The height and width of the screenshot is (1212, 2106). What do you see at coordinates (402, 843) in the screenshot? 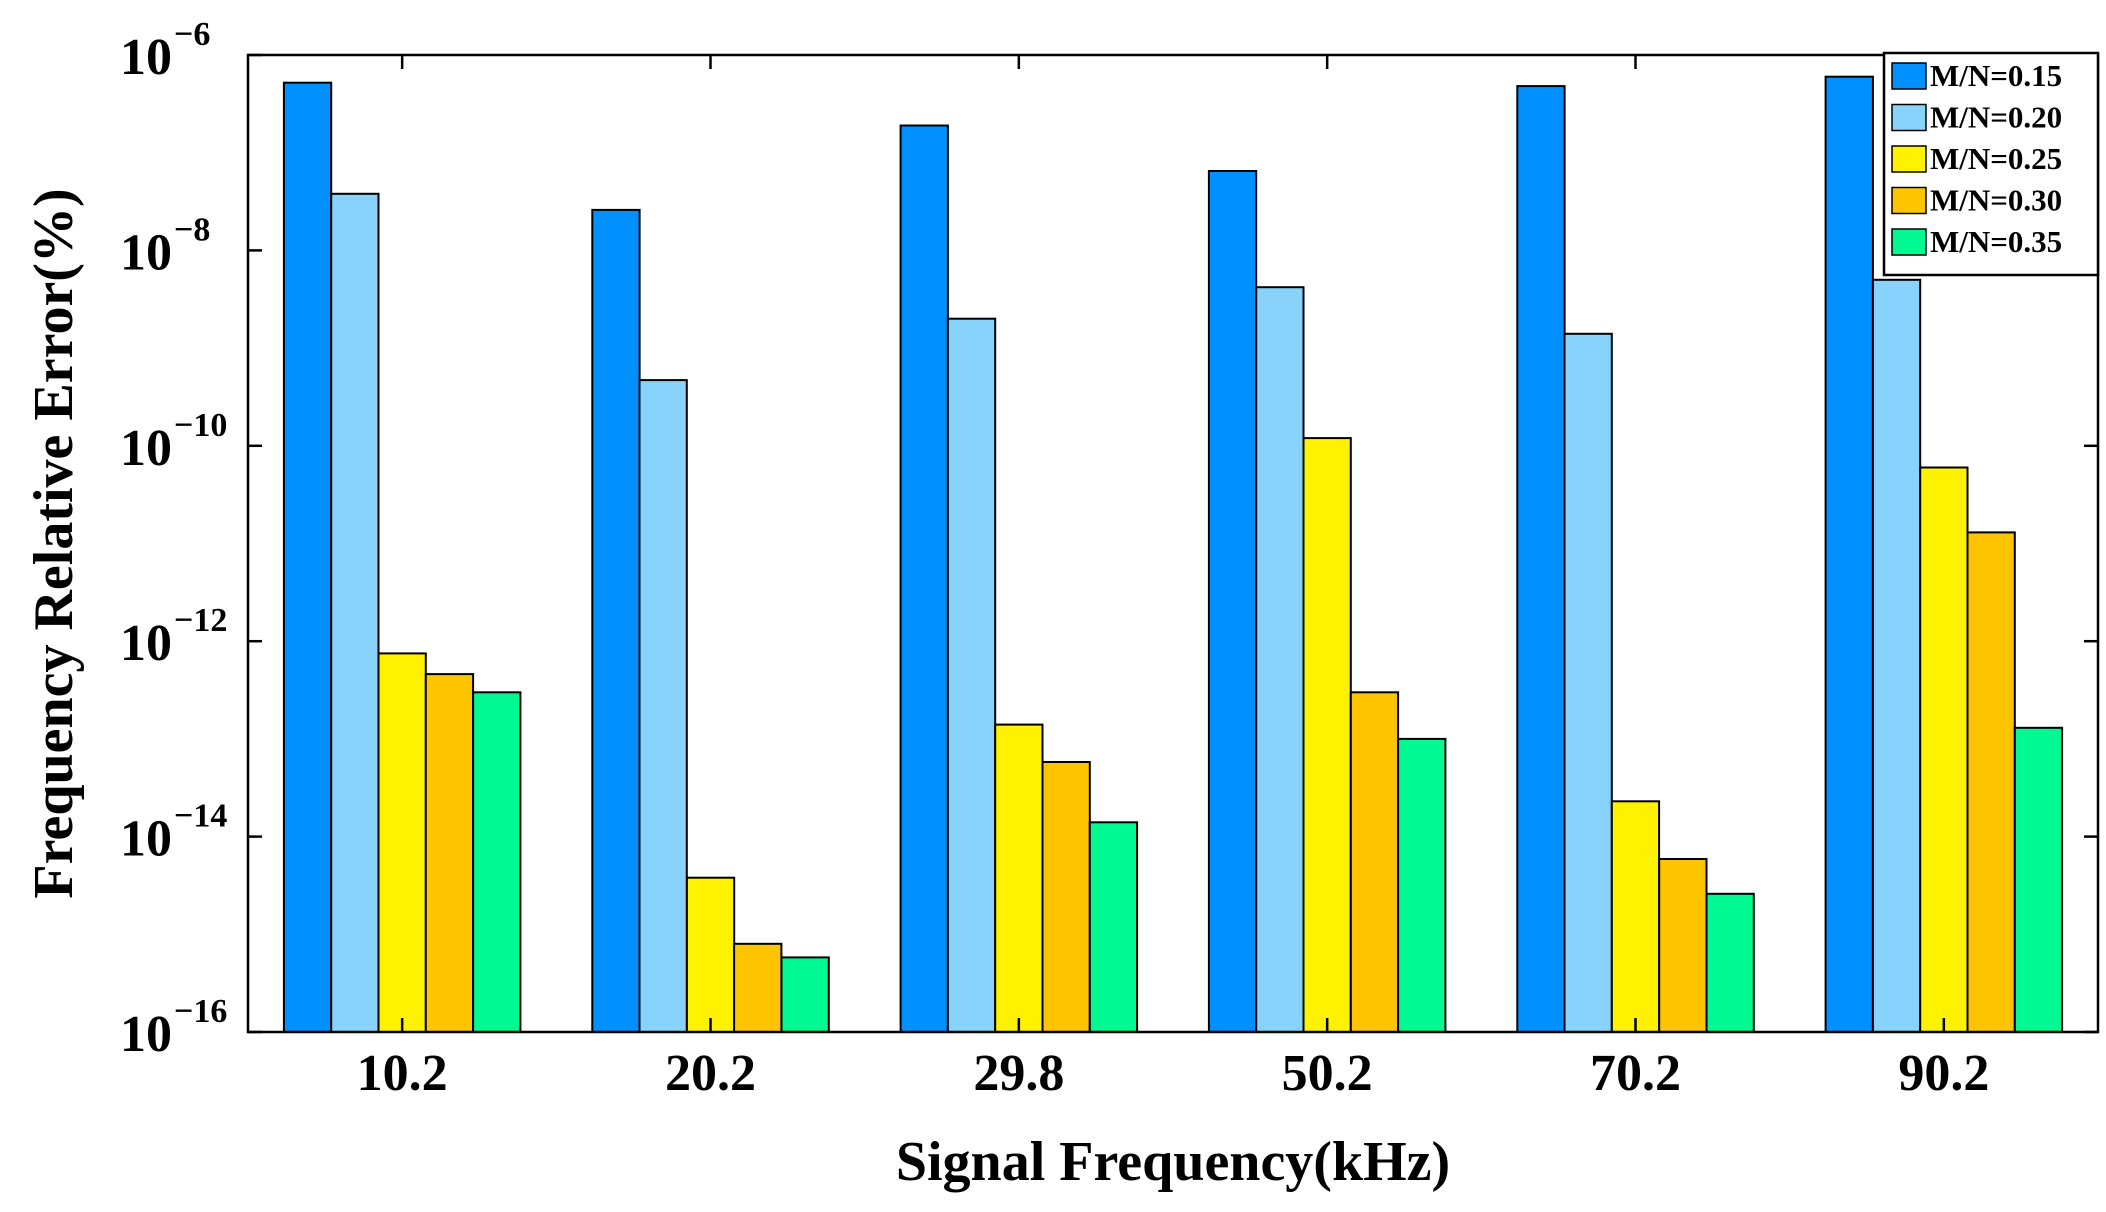
I see `bar-10.2-M/N=0.25` at bounding box center [402, 843].